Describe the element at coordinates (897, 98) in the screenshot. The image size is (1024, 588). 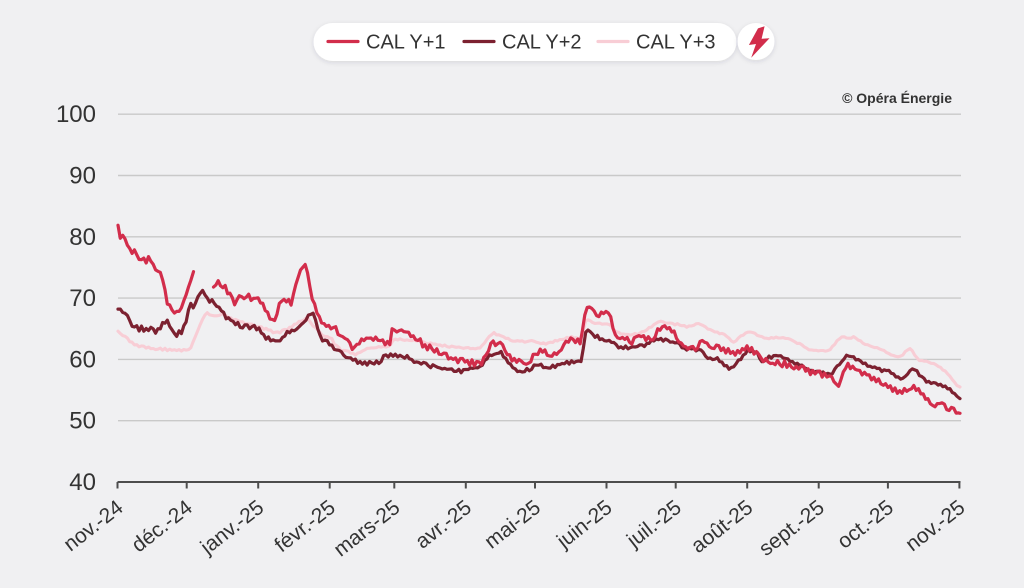
I see `svg-text: © Opéra Énergie` at that location.